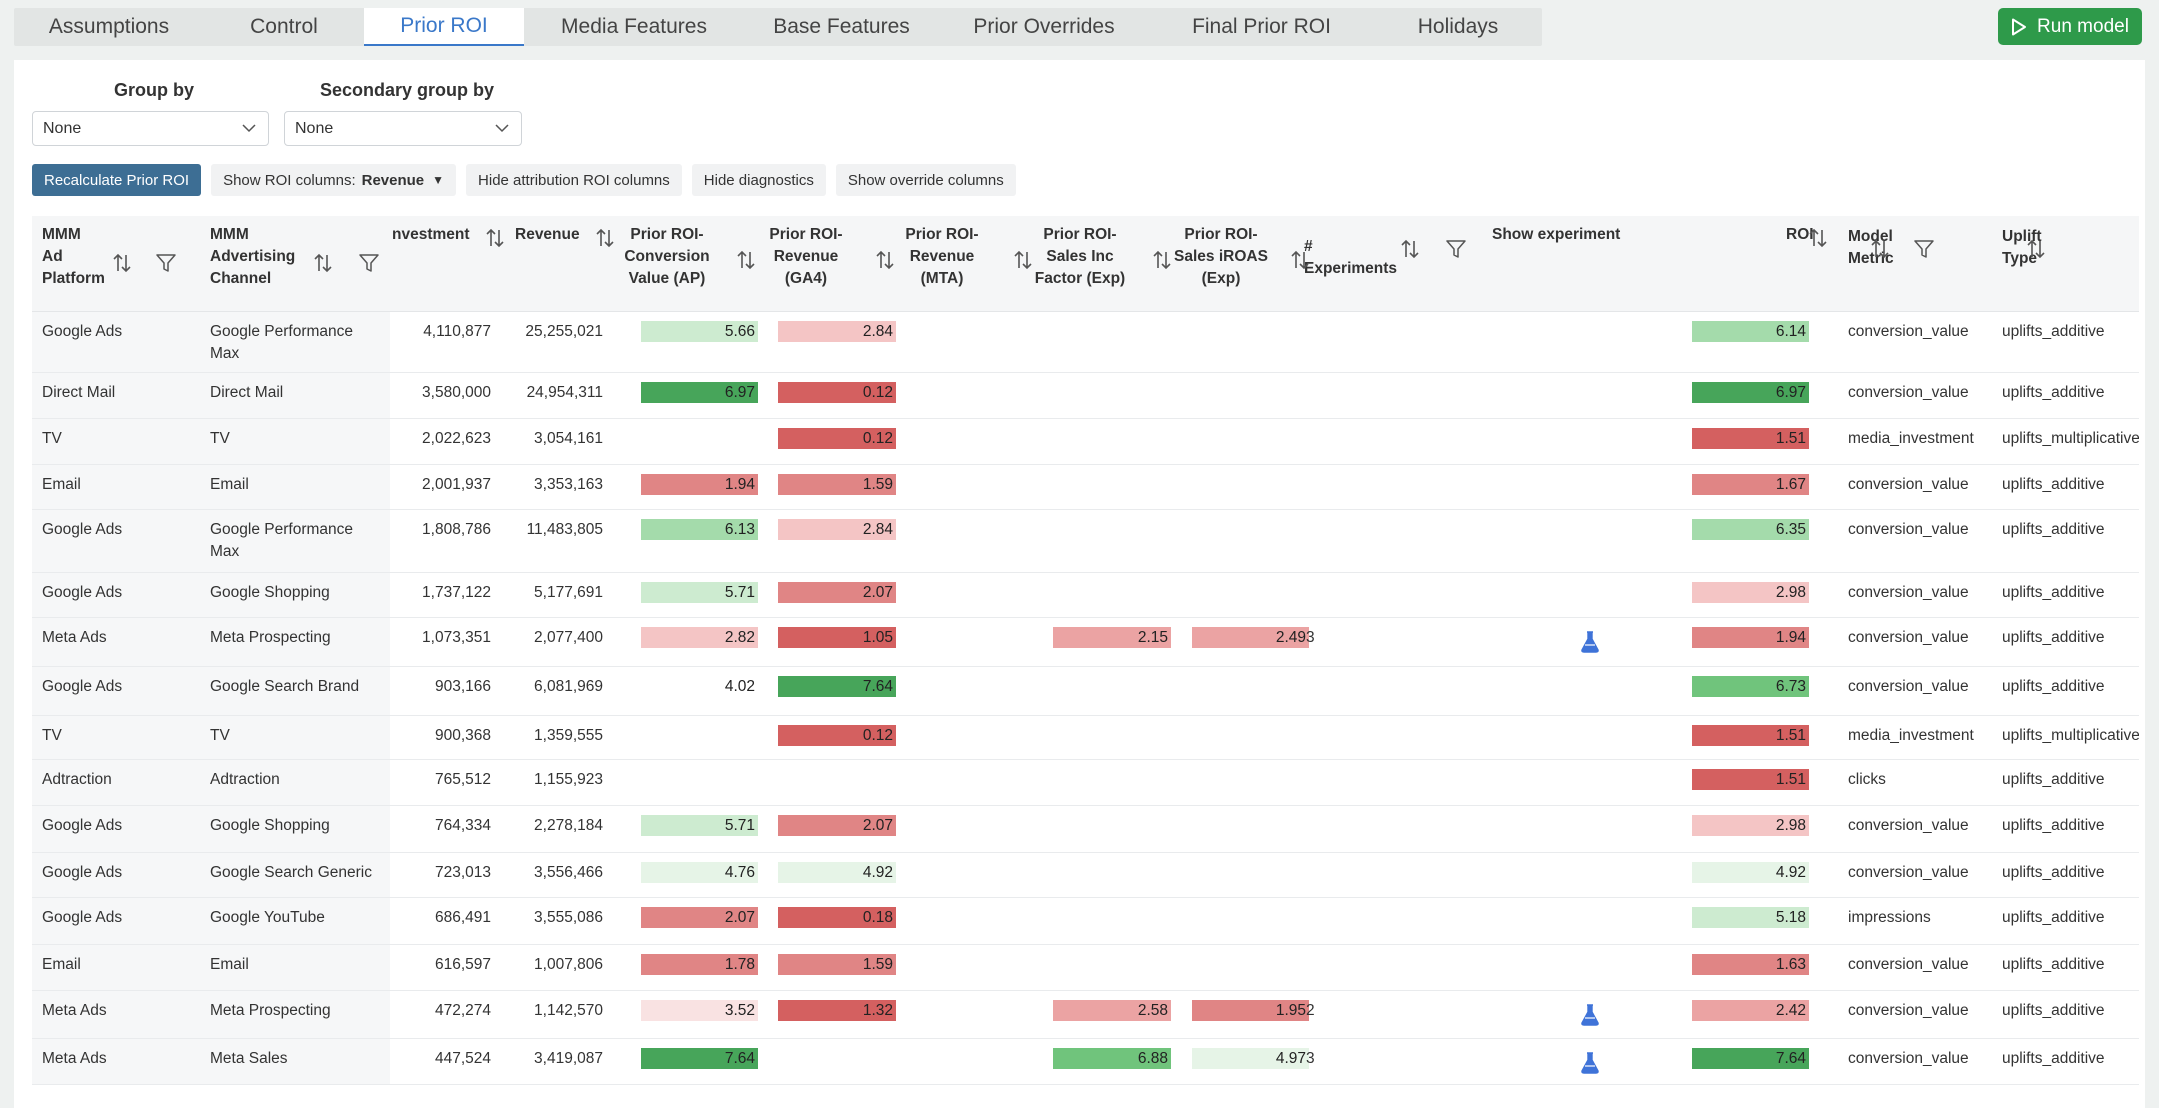 Image resolution: width=2159 pixels, height=1108 pixels. What do you see at coordinates (1300, 260) in the screenshot?
I see `sort-prior-roi-iroas-icon` at bounding box center [1300, 260].